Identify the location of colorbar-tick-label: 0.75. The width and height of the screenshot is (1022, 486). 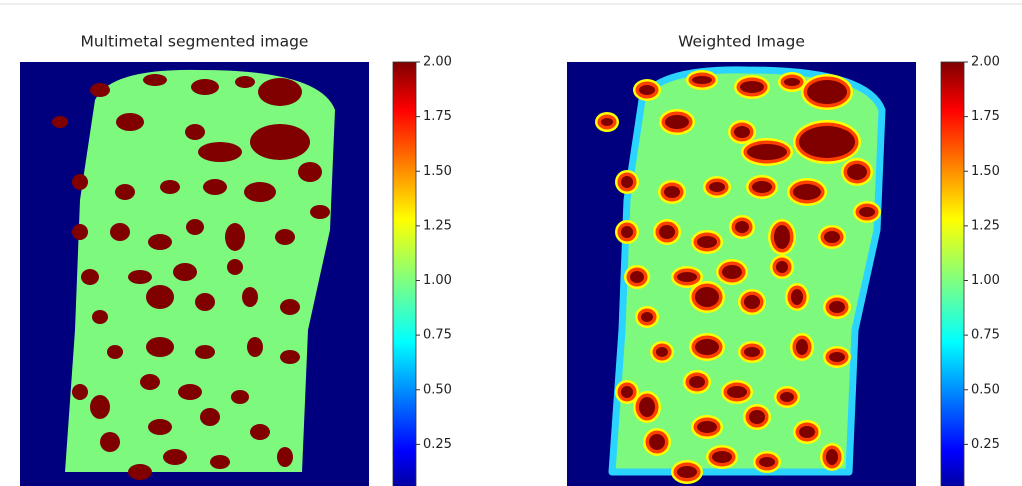
(985, 335).